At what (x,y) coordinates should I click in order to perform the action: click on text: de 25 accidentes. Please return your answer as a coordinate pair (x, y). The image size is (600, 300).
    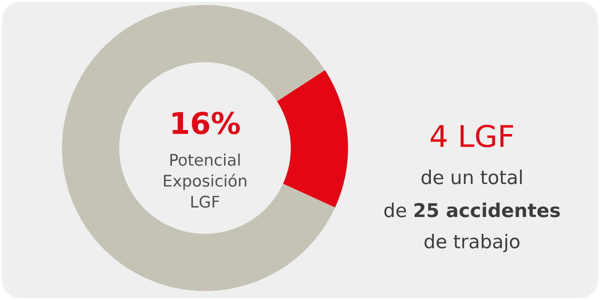
    Looking at the image, I should click on (472, 210).